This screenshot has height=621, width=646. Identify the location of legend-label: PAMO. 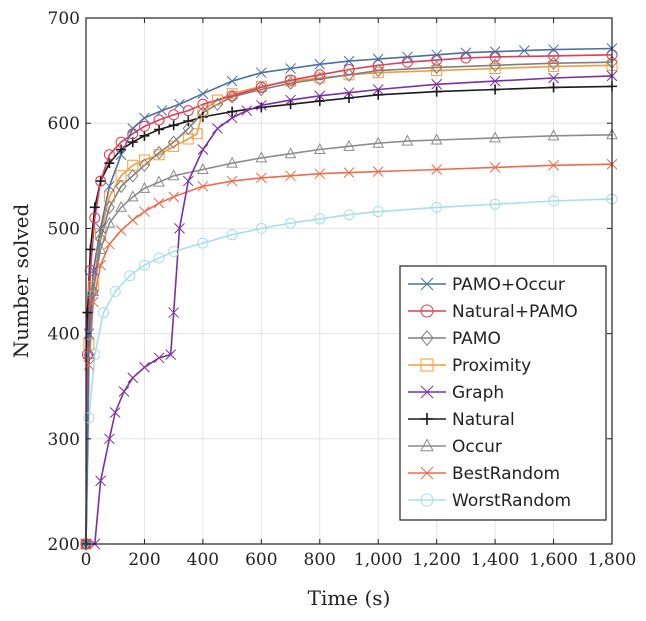
(476, 339).